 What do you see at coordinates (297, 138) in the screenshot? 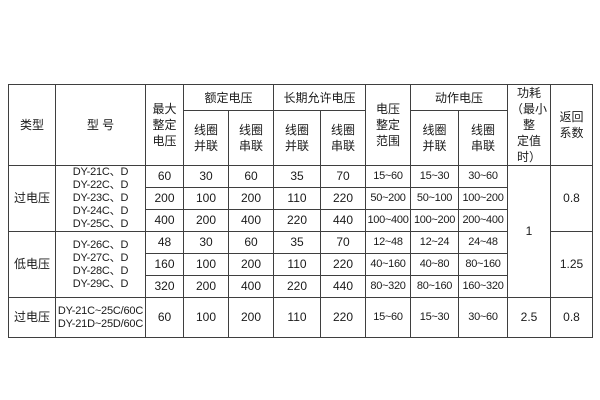
I see `header-long-coil-parallel: 线圈 并联` at bounding box center [297, 138].